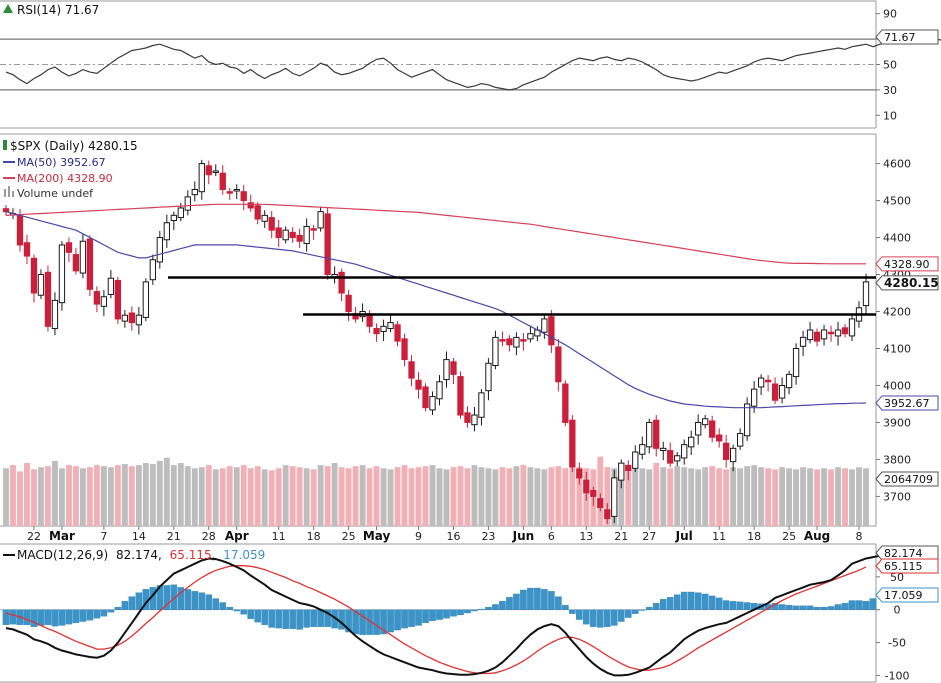 This screenshot has height=683, width=941. I want to click on x-tick-label: Aug, so click(817, 536).